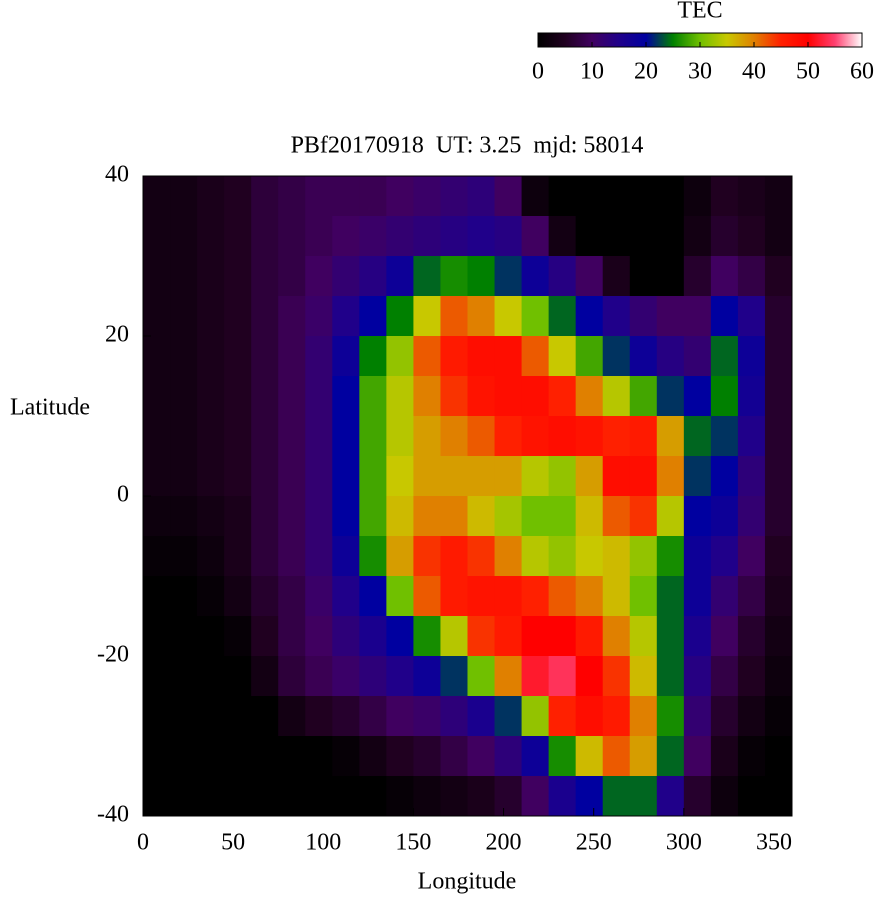 This screenshot has height=905, width=877. What do you see at coordinates (113, 815) in the screenshot?
I see `y-tick-label: -40` at bounding box center [113, 815].